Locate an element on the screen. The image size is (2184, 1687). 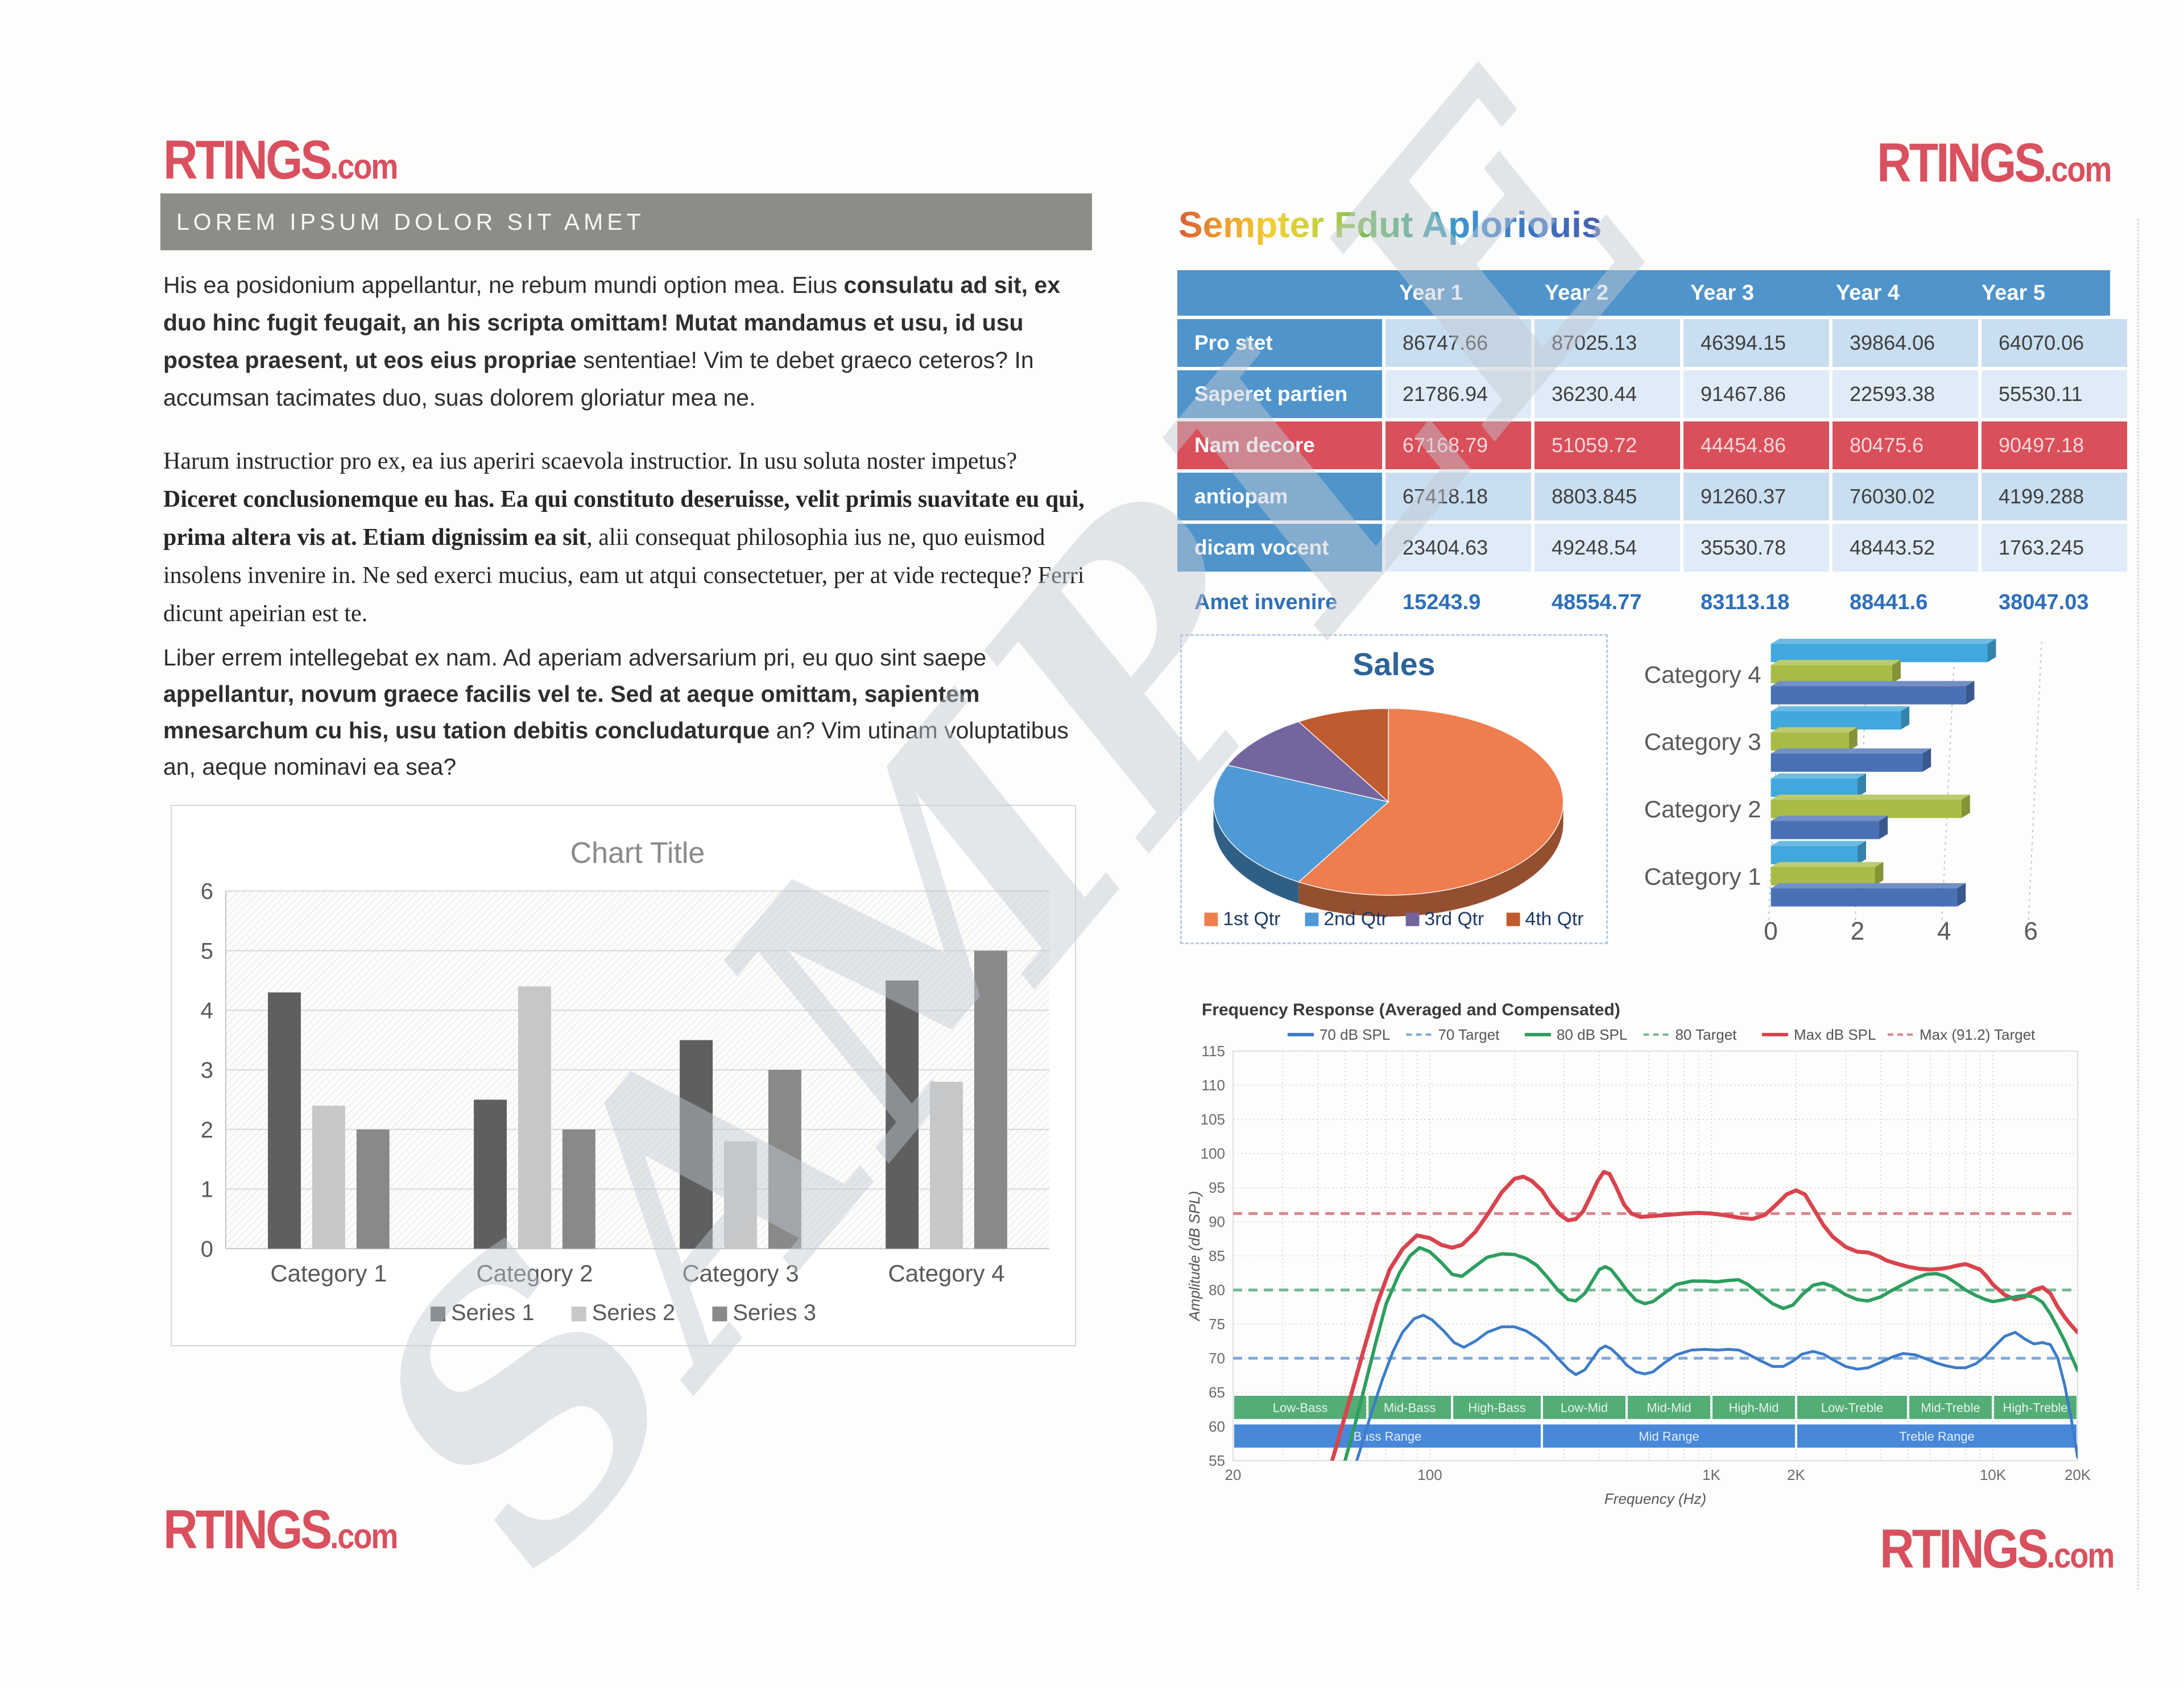
table-cell: 8803.845 is located at coordinates (1607, 496).